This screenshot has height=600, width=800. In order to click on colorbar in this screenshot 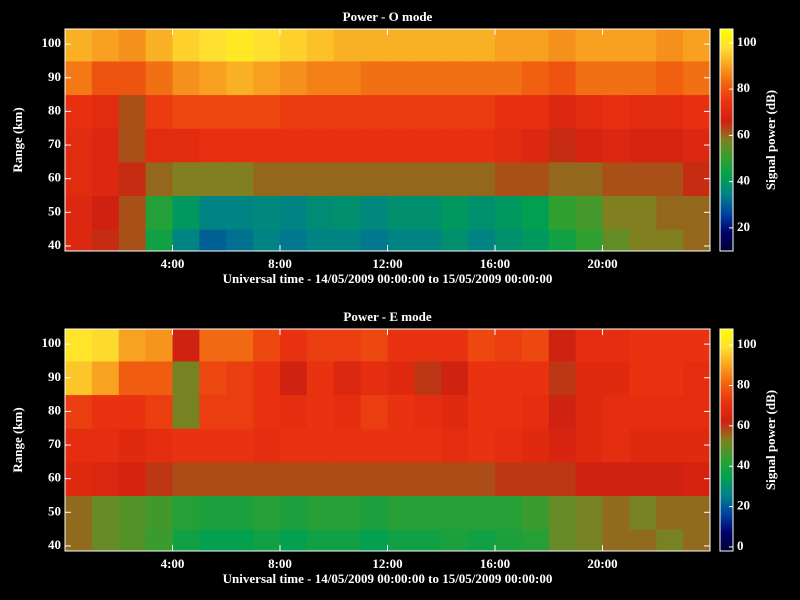, I will do `click(726, 140)`.